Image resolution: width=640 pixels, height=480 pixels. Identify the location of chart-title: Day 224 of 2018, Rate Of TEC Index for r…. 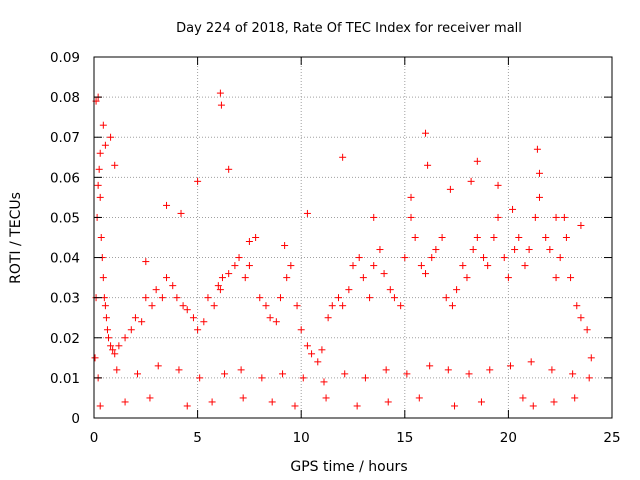
(349, 28).